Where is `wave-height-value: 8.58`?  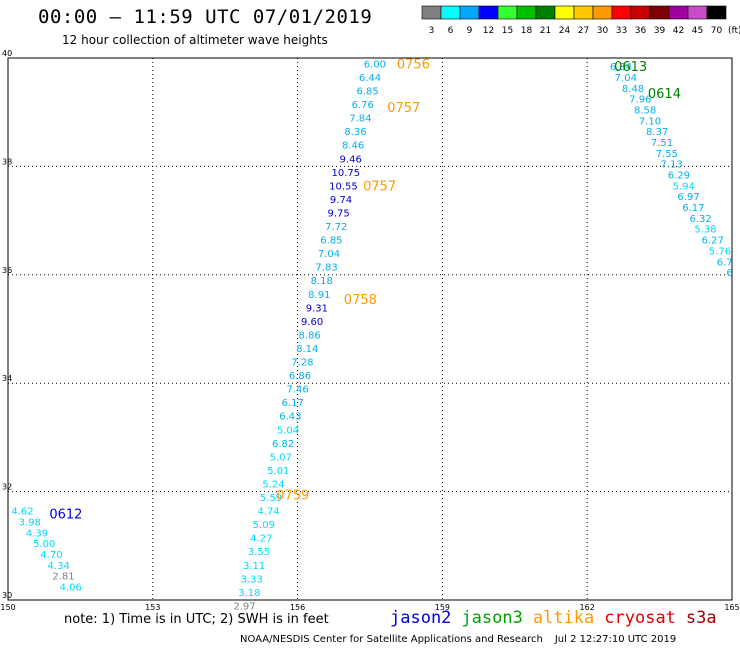
wave-height-value: 8.58 is located at coordinates (645, 110).